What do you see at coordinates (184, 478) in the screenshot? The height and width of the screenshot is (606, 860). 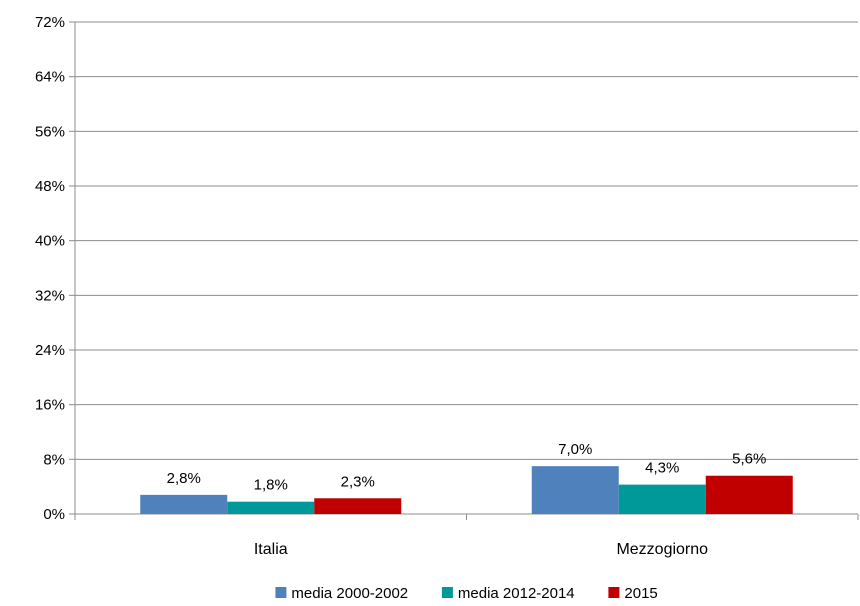 I see `data-label: 2,8%` at bounding box center [184, 478].